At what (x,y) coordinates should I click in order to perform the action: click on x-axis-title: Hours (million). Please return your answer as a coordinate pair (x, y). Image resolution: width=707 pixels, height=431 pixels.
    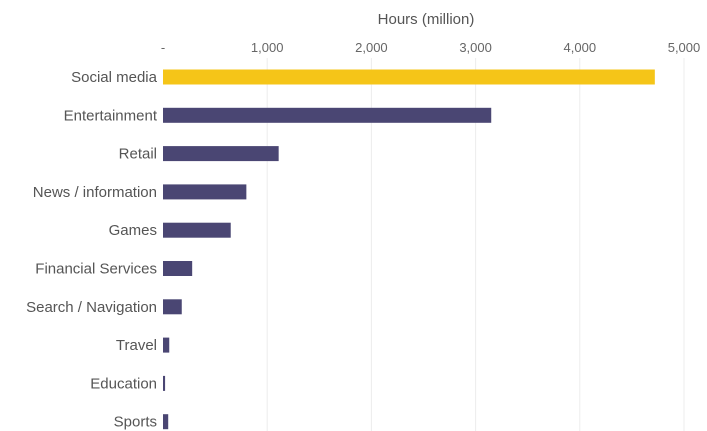
    Looking at the image, I should click on (426, 19).